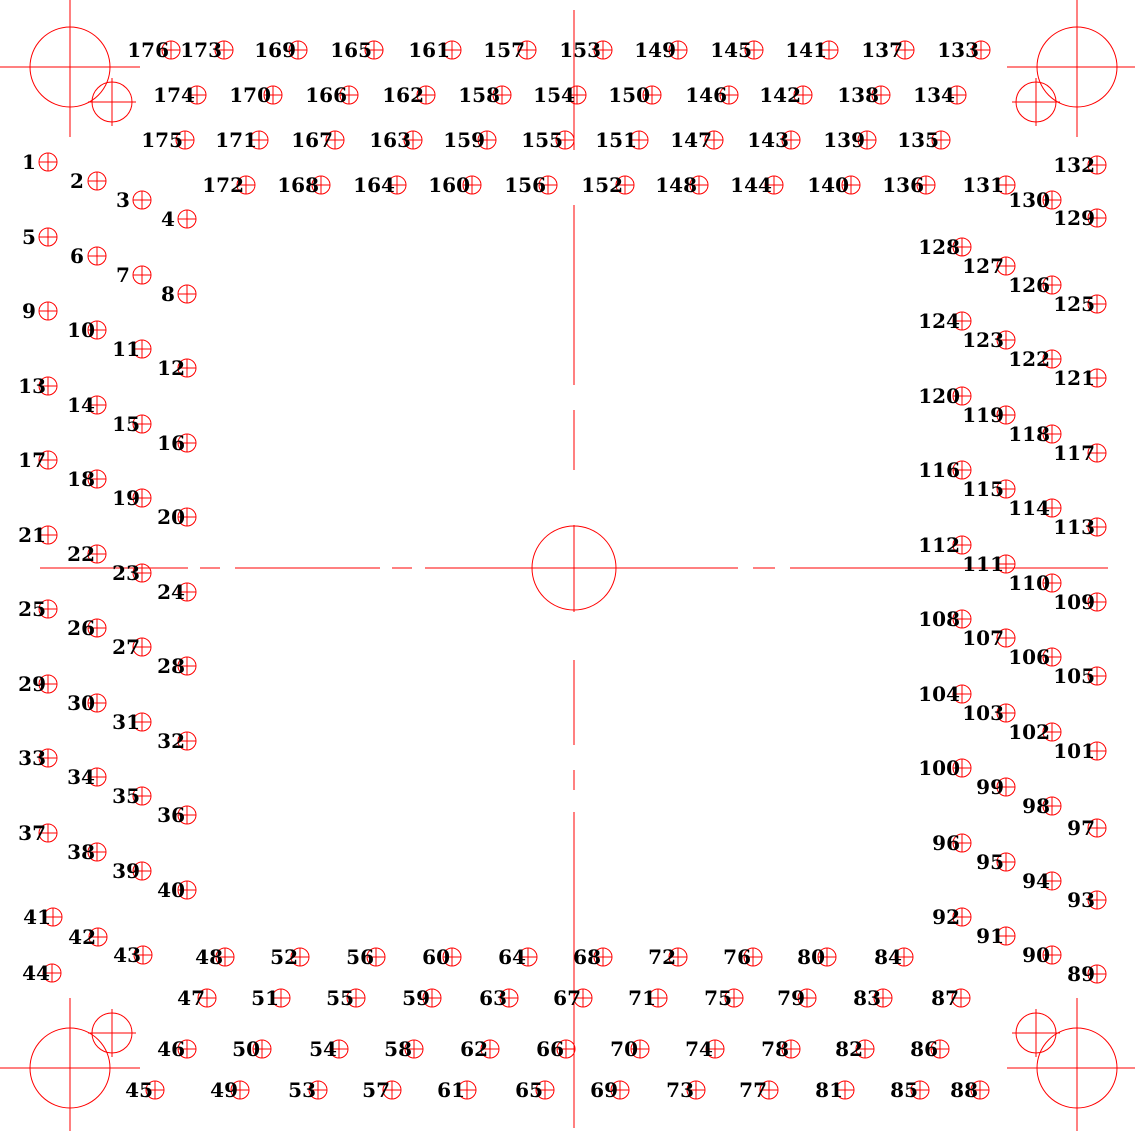 The image size is (1135, 1131). I want to click on pad-label: 94, so click(1036, 881).